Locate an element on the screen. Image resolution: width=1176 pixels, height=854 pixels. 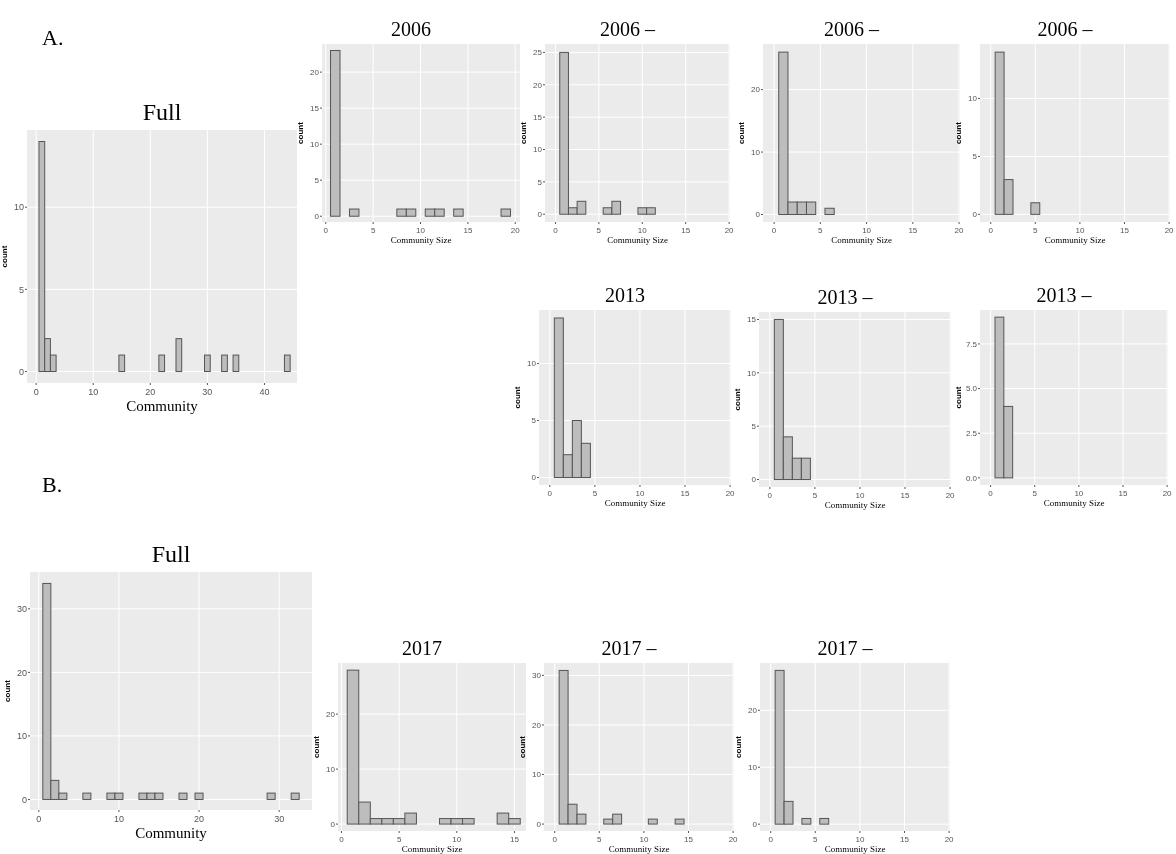
chart-title: 2006 is located at coordinates (411, 29).